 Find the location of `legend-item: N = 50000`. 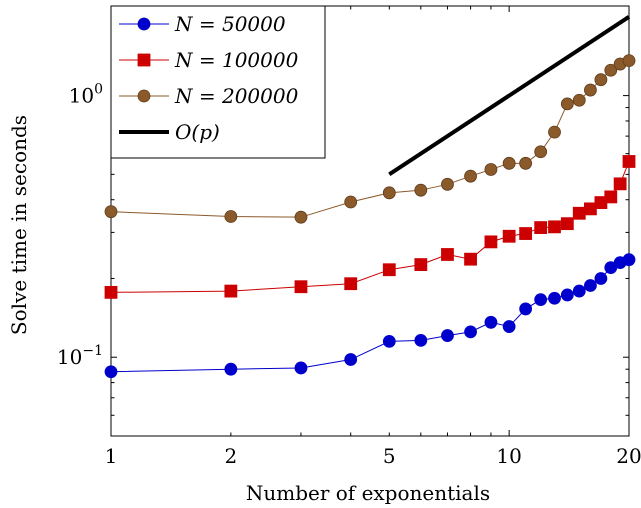

legend-item: N = 50000 is located at coordinates (202, 24).